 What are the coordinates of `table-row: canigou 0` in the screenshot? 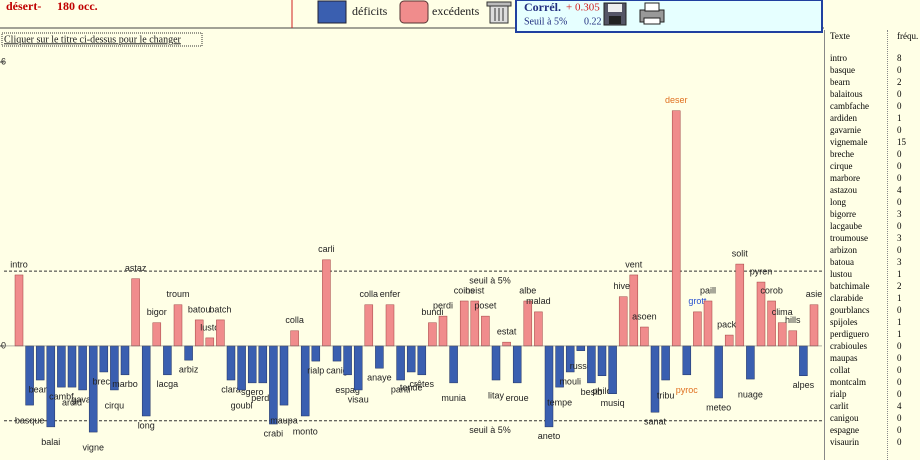 It's located at (872, 418).